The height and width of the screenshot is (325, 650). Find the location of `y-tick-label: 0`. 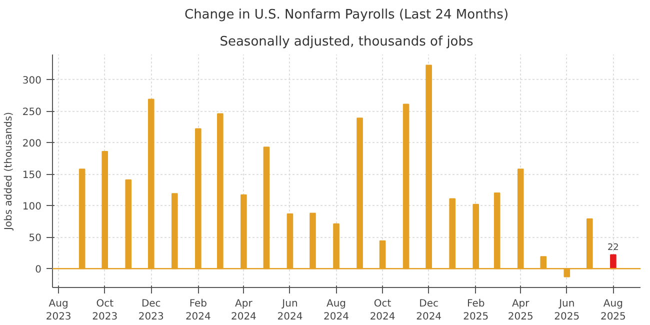

y-tick-label: 0 is located at coordinates (38, 270).